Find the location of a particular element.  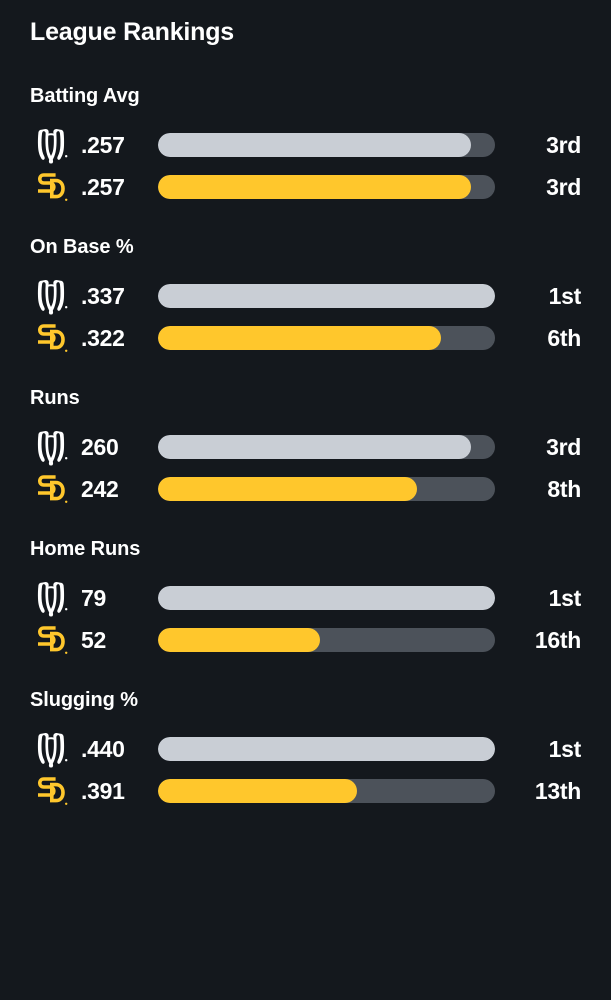

stat-section: Batting Avg .257 3rd .257 3rd is located at coordinates (305, 146).